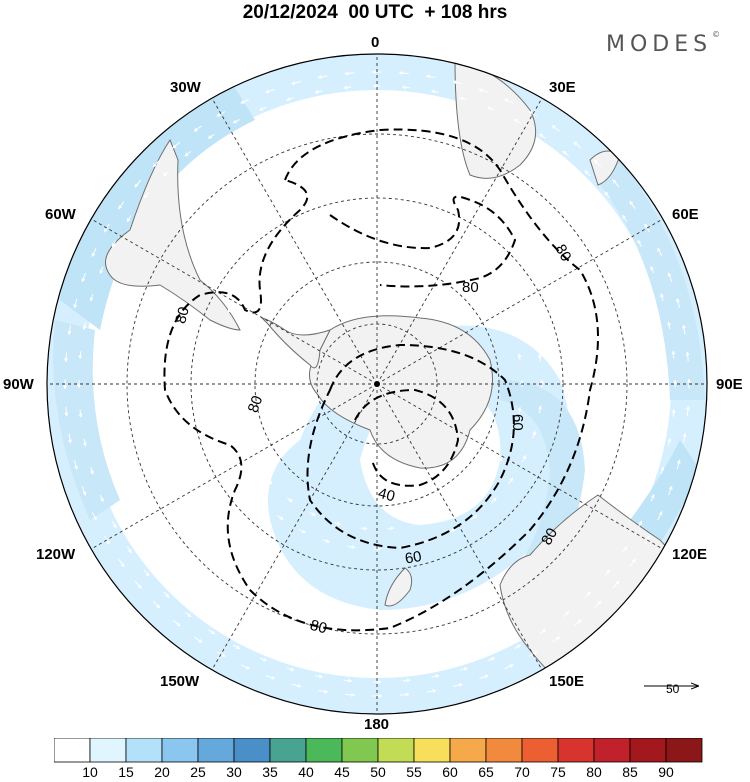  What do you see at coordinates (185, 87) in the screenshot?
I see `lon-label-30w: 30W` at bounding box center [185, 87].